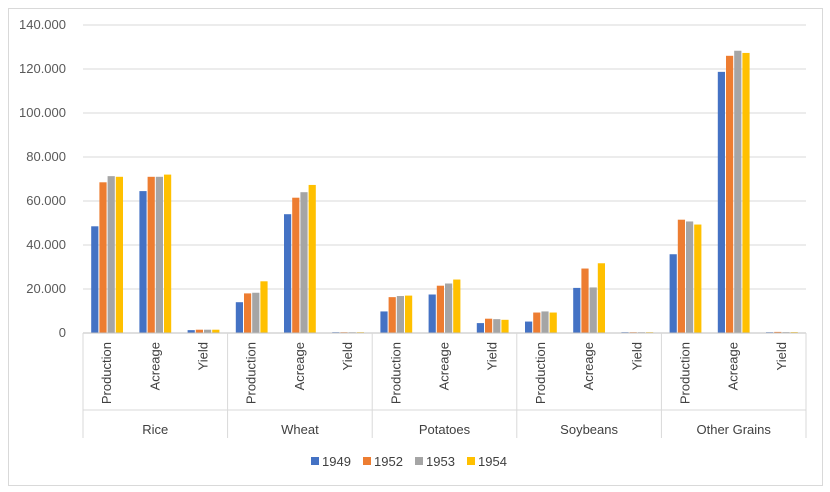  Describe the element at coordinates (42, 68) in the screenshot. I see `y-tick-label: 120.000` at that location.